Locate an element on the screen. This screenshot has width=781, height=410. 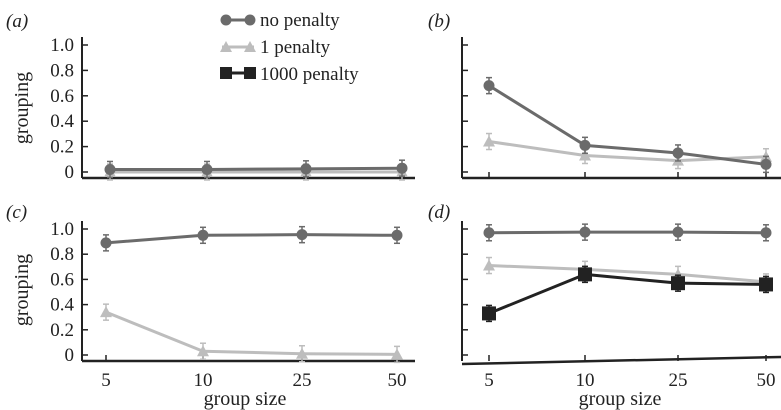
y-tick-label-c: 0.4 is located at coordinates (62, 305).